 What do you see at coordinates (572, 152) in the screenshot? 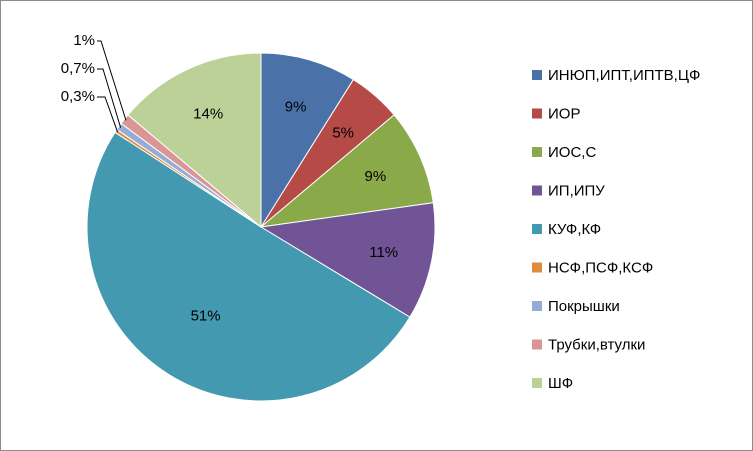
I see `legend-label-3: ИОС,С` at bounding box center [572, 152].